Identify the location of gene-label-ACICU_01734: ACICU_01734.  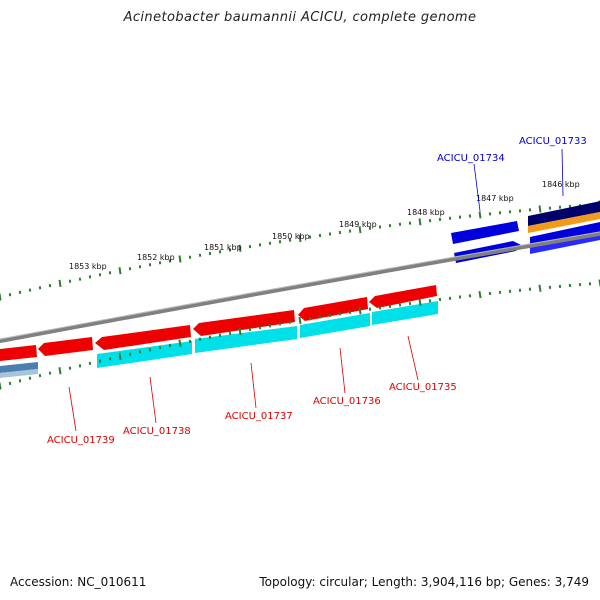
(471, 158).